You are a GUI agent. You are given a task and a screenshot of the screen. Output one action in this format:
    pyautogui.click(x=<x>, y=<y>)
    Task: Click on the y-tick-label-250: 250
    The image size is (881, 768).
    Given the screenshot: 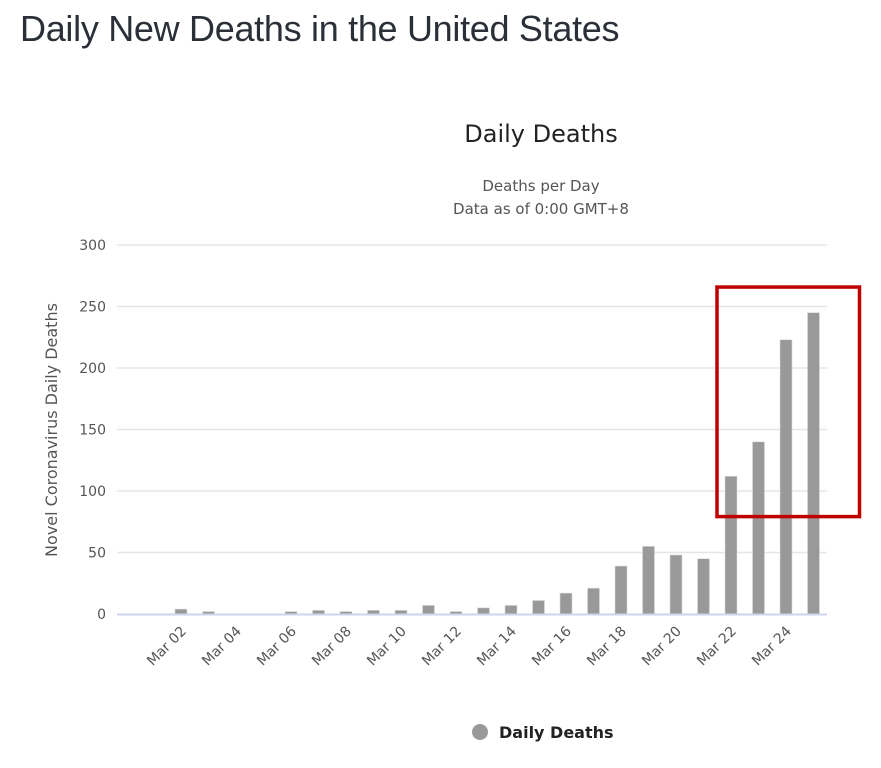 What is the action you would take?
    pyautogui.click(x=92, y=308)
    